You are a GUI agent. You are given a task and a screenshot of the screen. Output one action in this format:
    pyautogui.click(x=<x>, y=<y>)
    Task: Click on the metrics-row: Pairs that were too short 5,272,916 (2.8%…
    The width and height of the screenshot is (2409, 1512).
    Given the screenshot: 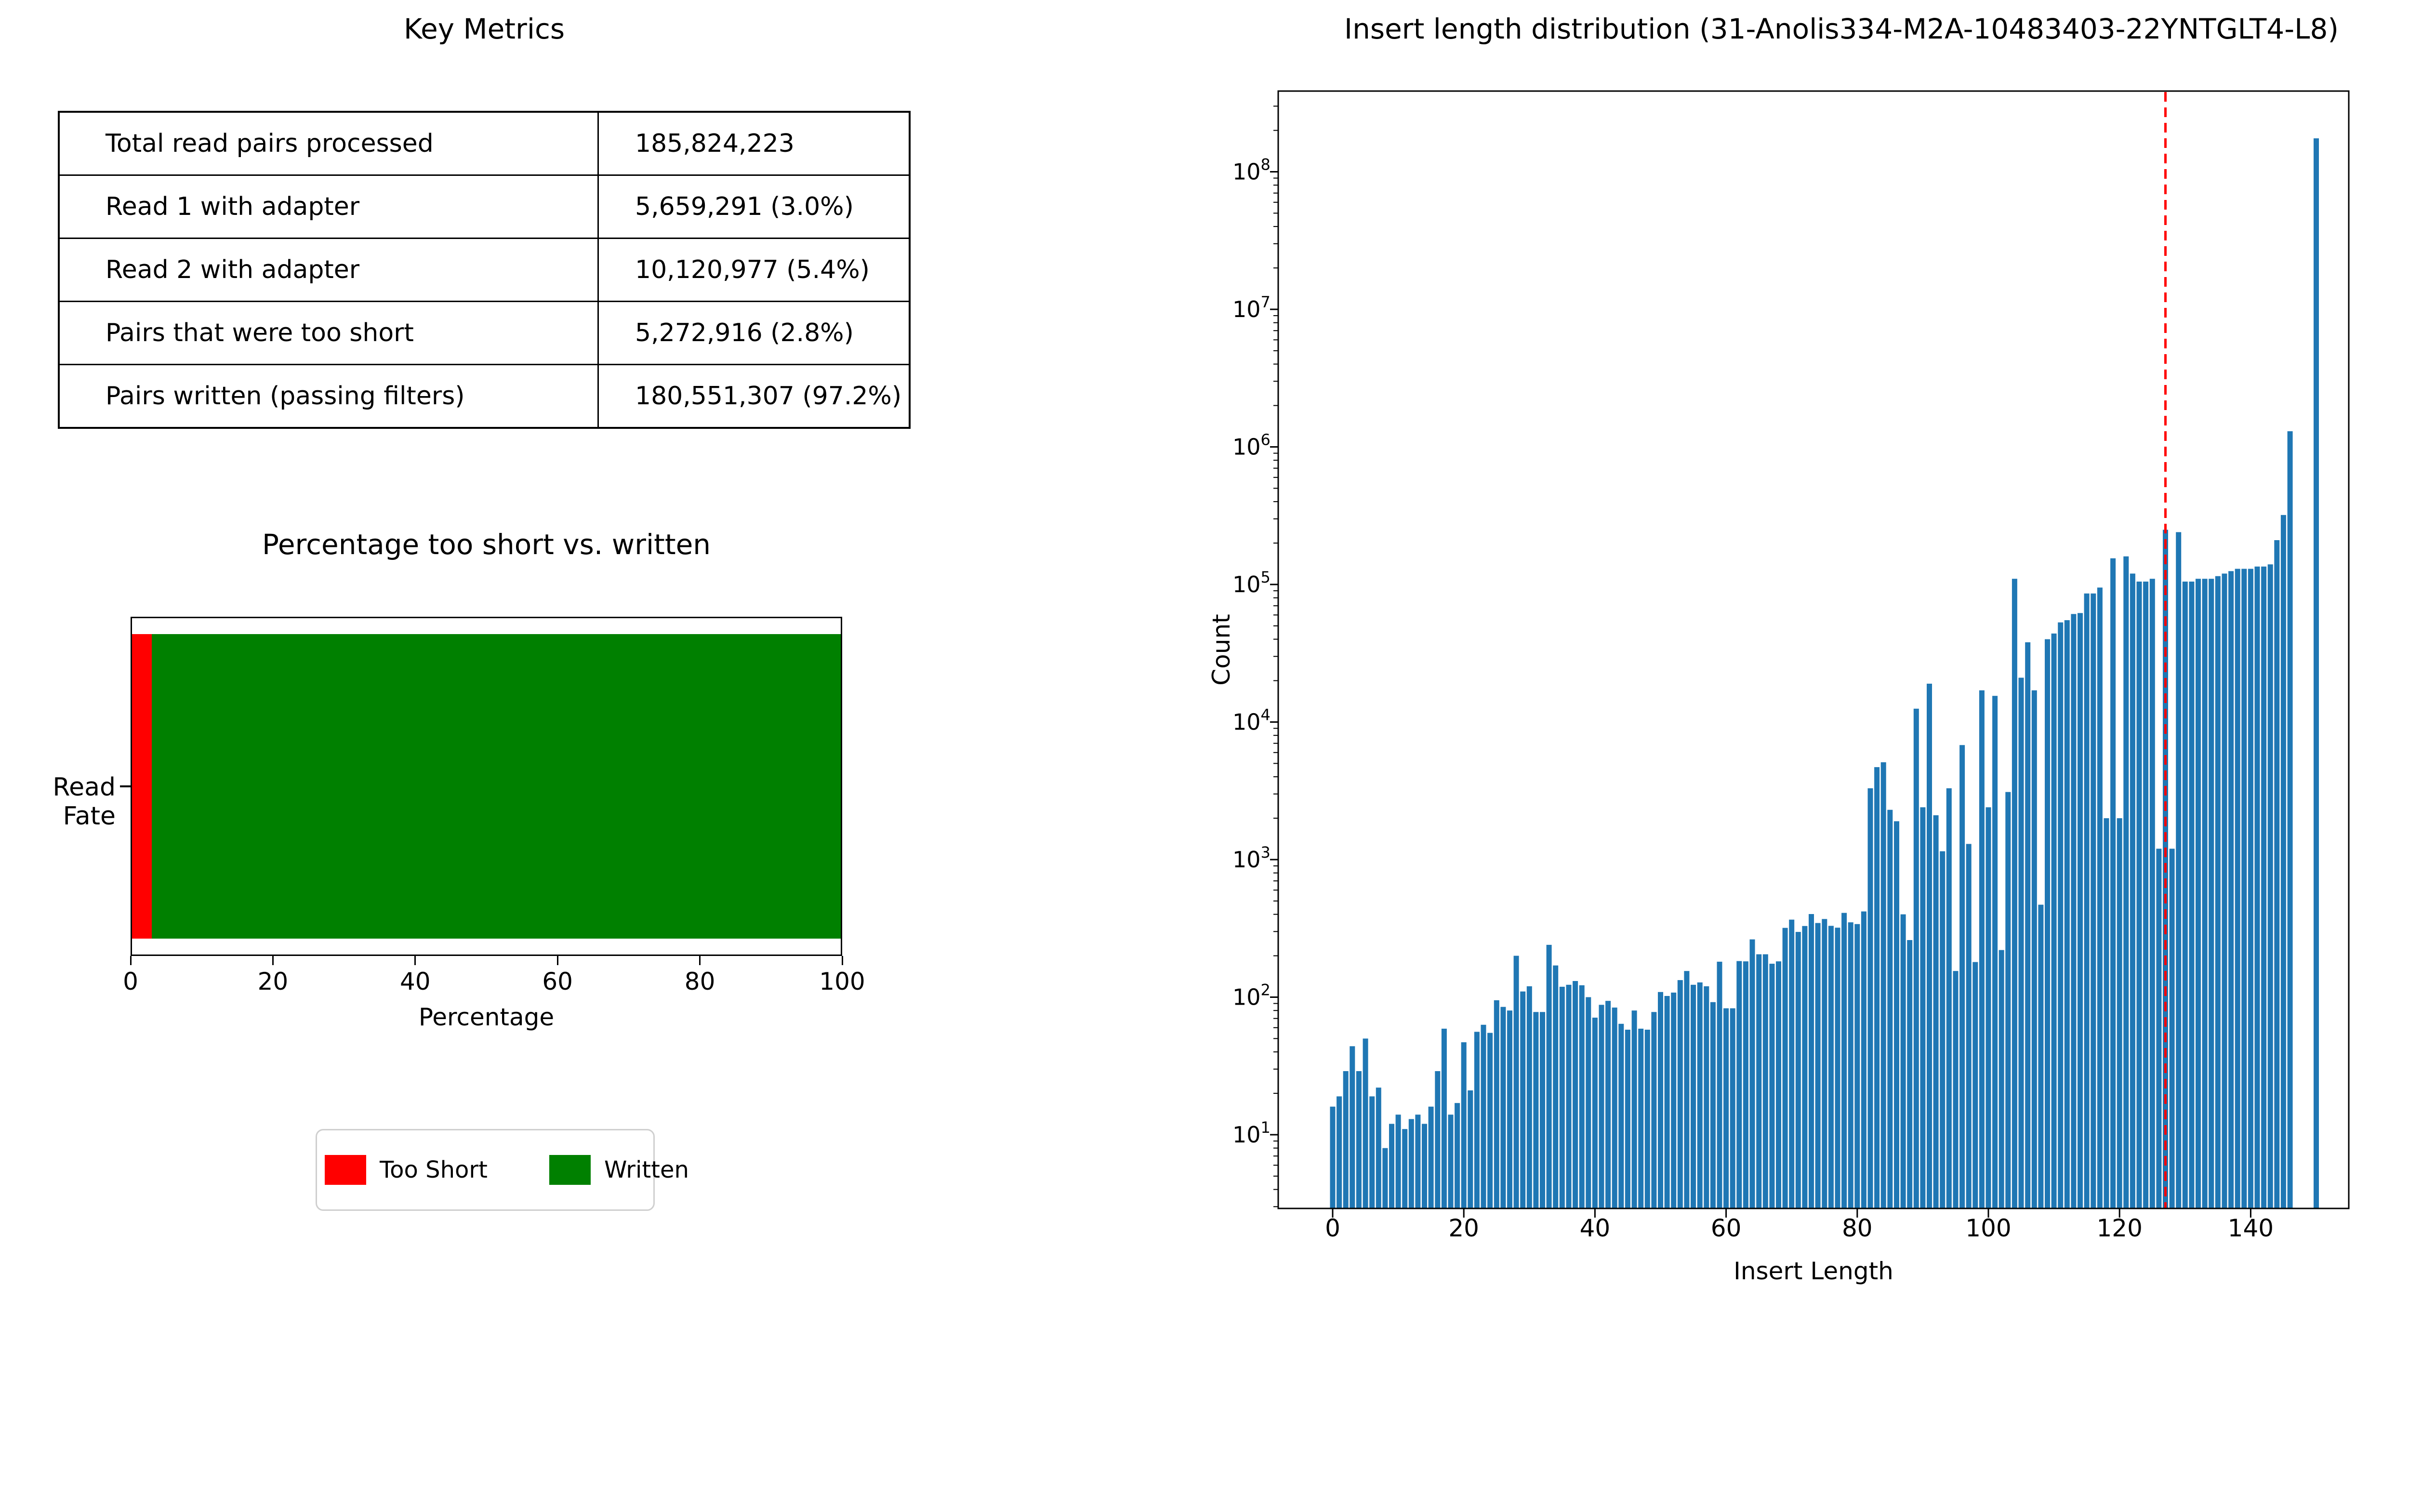 What is the action you would take?
    pyautogui.click(x=484, y=333)
    